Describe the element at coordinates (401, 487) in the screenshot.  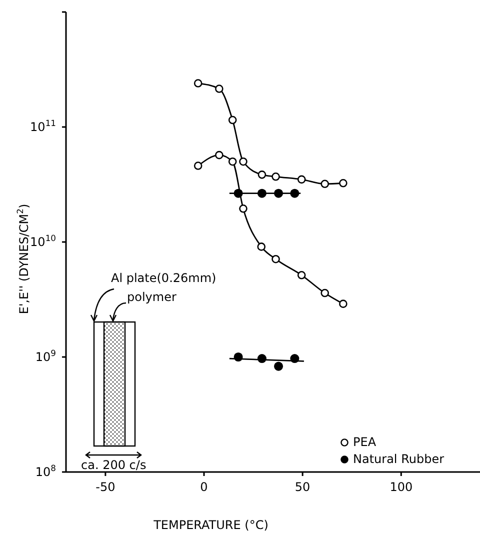
I see `x-tick-label: 100` at that location.